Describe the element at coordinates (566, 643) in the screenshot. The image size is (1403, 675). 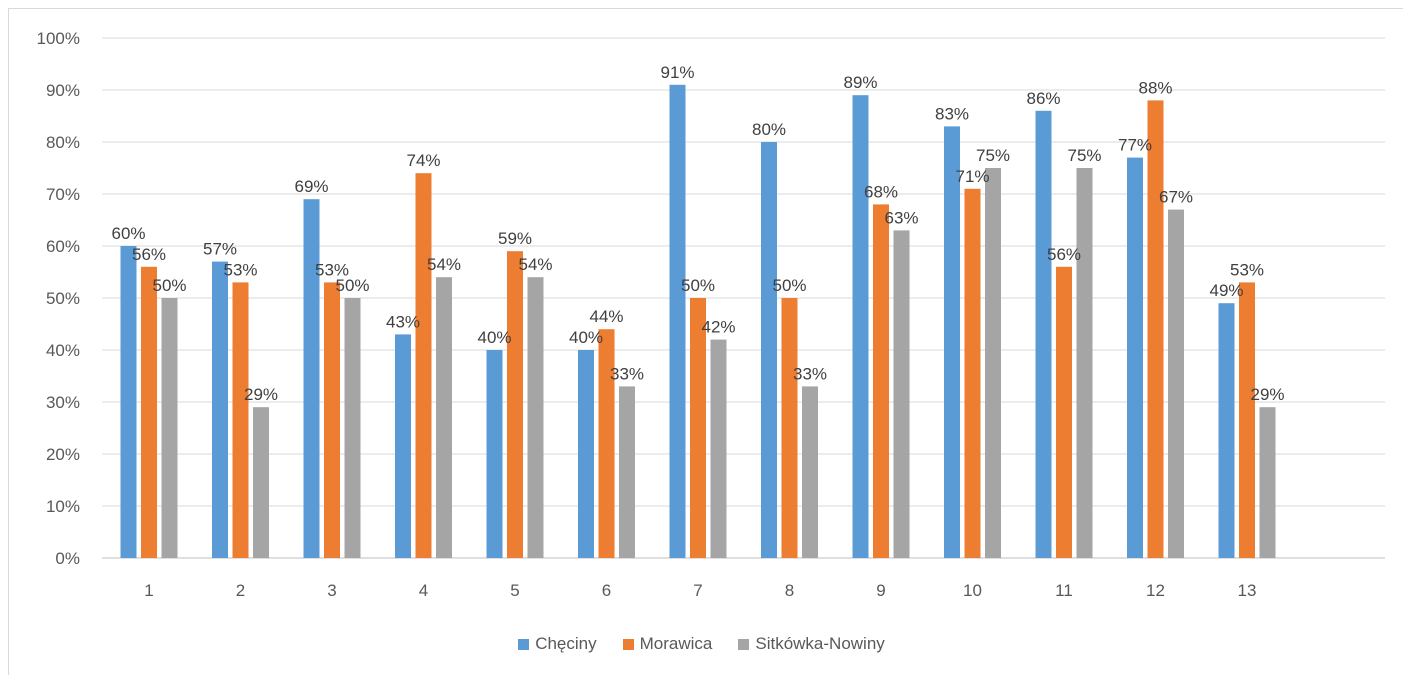
I see `legend-label: Chęciny` at that location.